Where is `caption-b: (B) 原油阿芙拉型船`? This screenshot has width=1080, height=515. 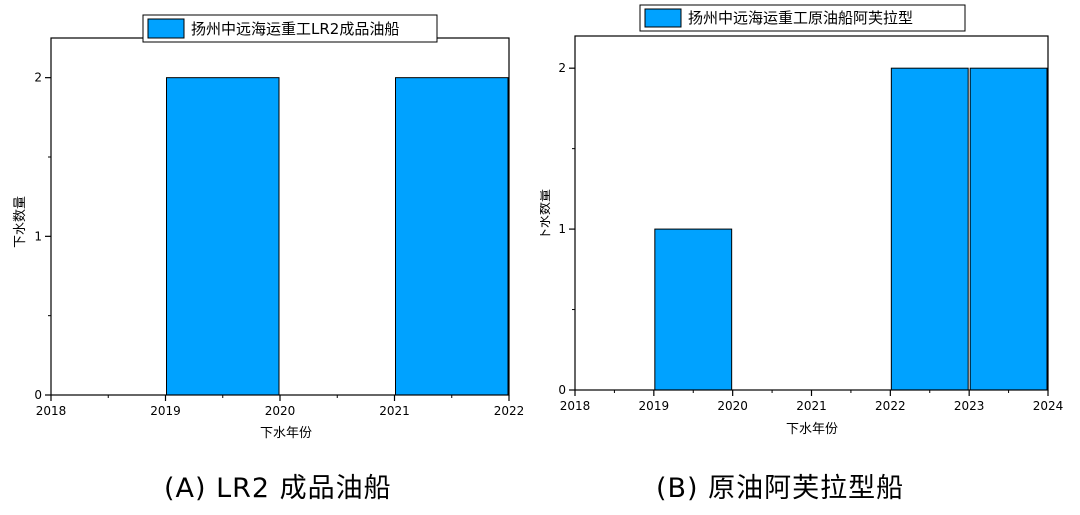
caption-b: (B) 原油阿芙拉型船 is located at coordinates (780, 488).